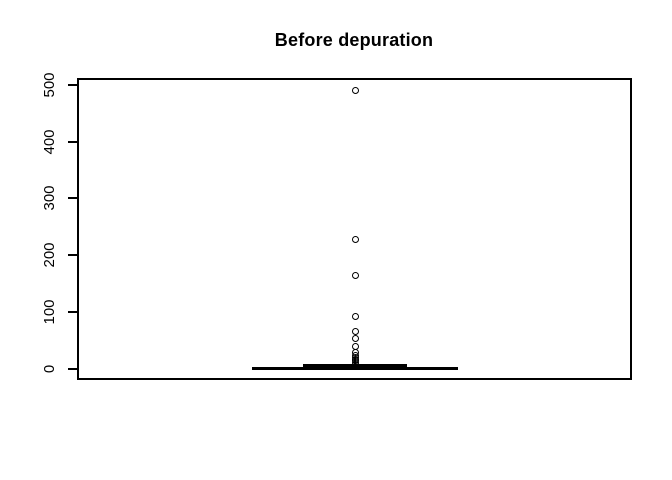  What do you see at coordinates (49, 85) in the screenshot?
I see `y-axis-tick-label: 500` at bounding box center [49, 85].